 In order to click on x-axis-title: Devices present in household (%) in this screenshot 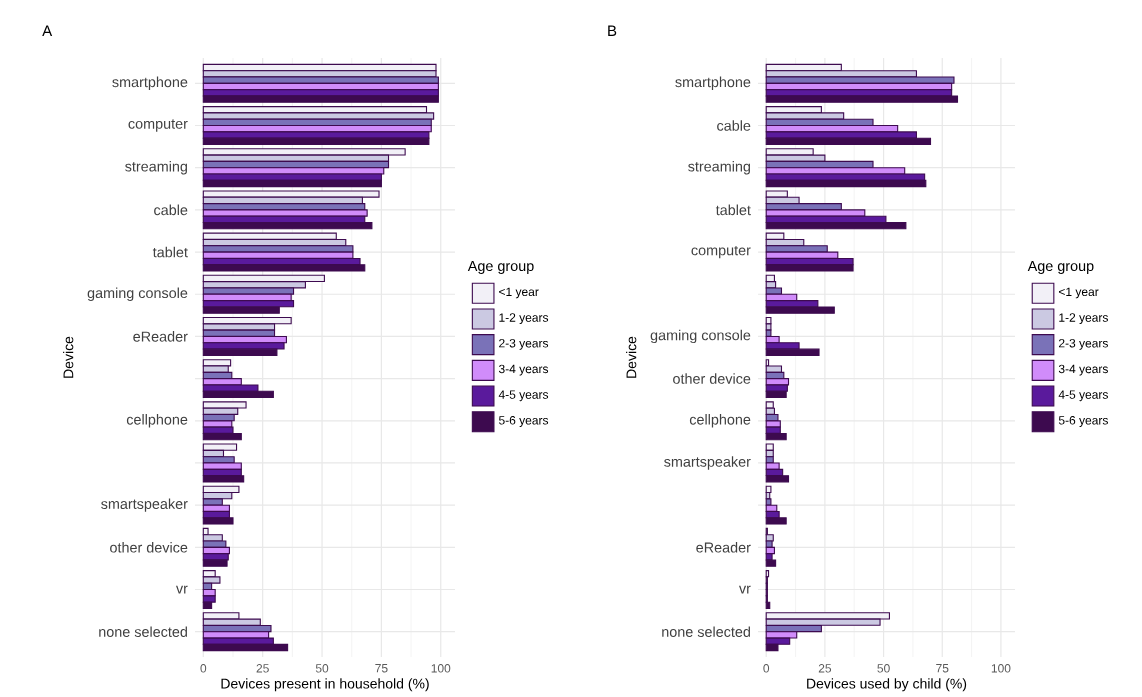, I will do `click(325, 685)`.